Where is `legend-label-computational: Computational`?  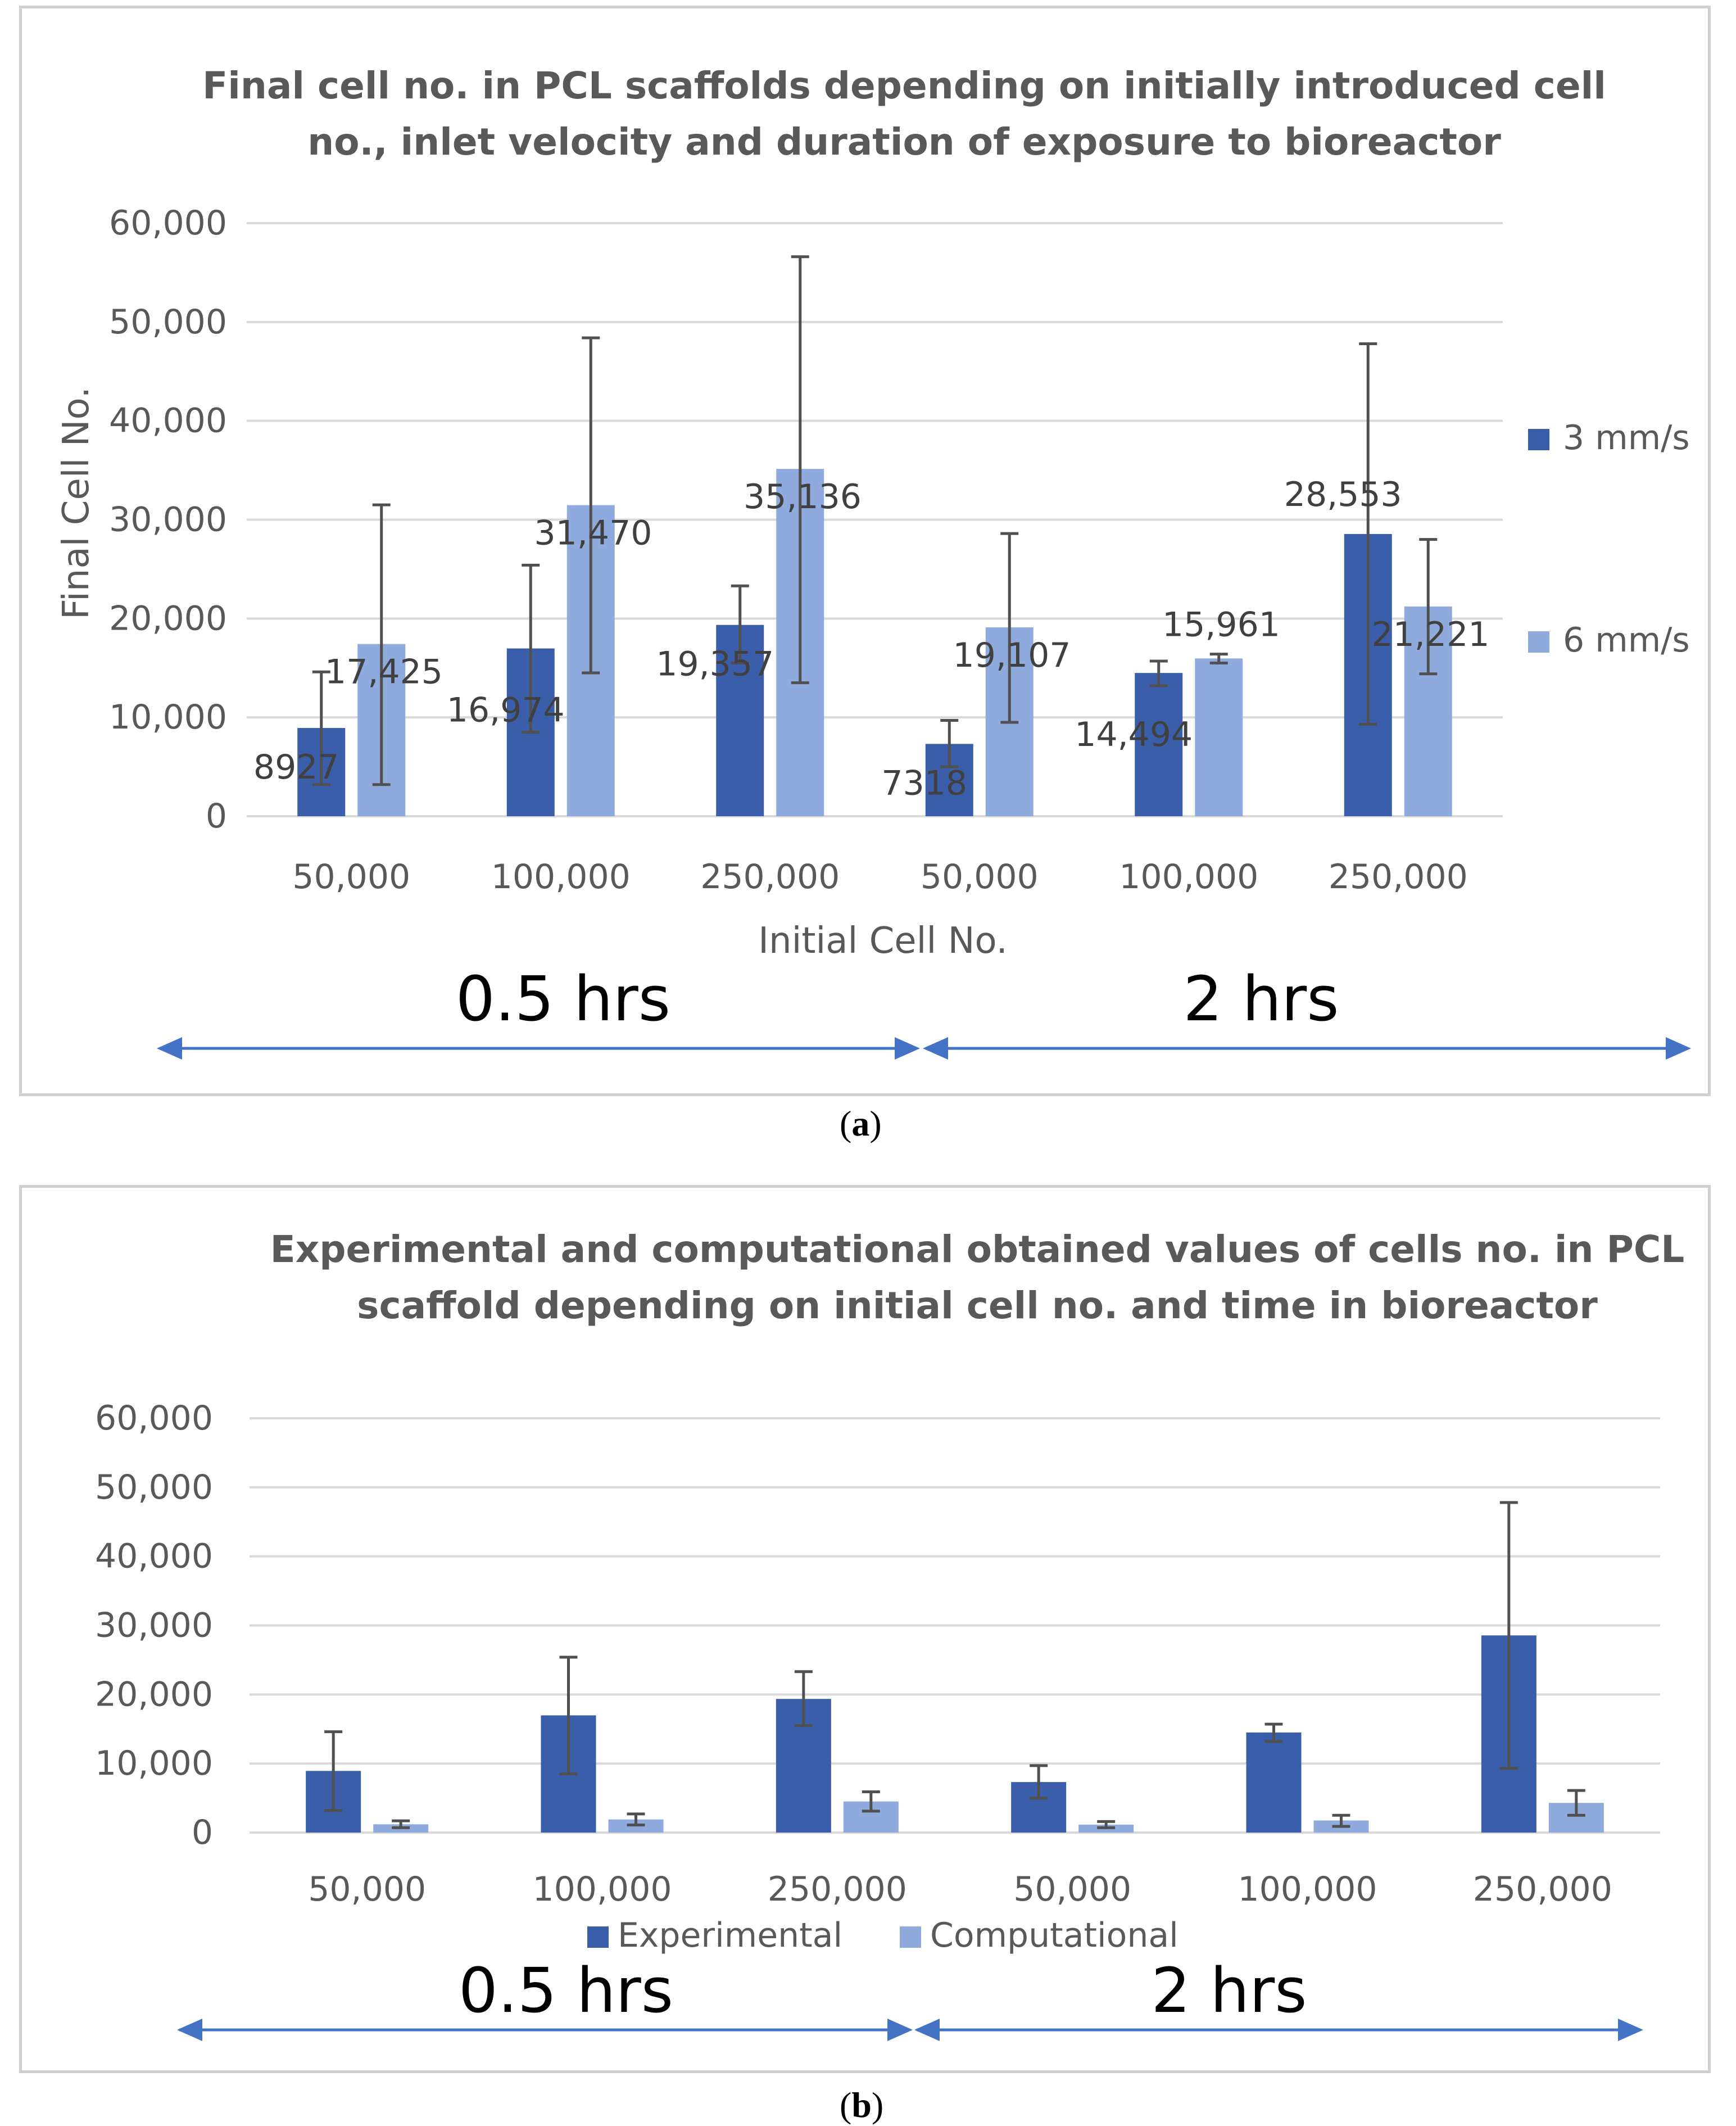 legend-label-computational: Computational is located at coordinates (1054, 1935).